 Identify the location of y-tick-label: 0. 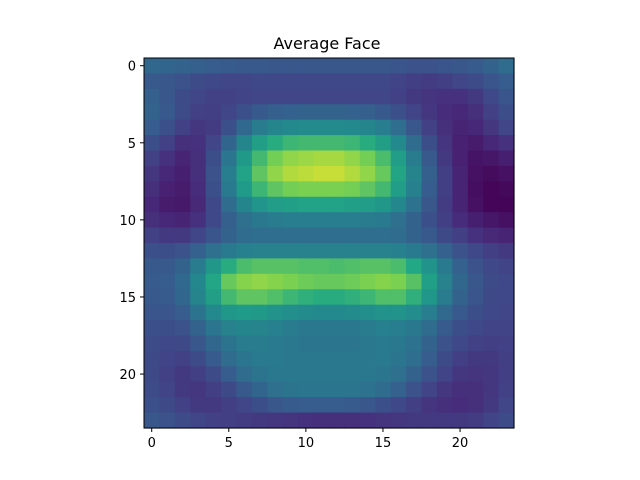
(132, 67).